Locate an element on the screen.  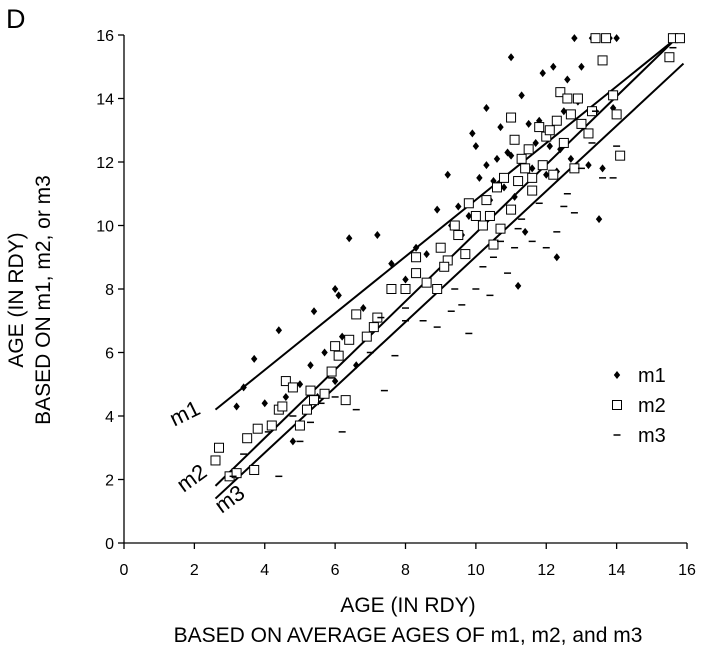
x-tick-label: 2 is located at coordinates (194, 570).